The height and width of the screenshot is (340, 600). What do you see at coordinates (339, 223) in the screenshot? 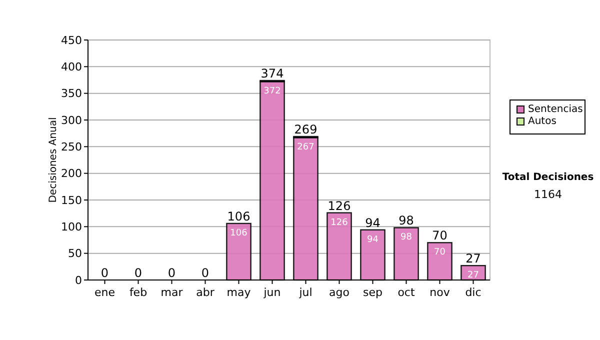
I see `data-label: 126` at bounding box center [339, 223].